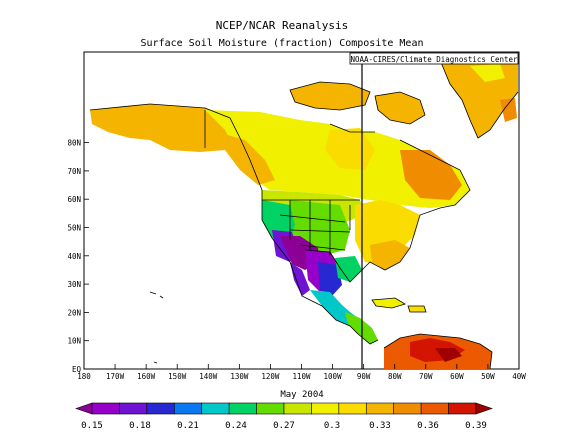 This screenshot has width=565, height=441. Describe the element at coordinates (426, 376) in the screenshot. I see `lon-label: 70W` at that location.